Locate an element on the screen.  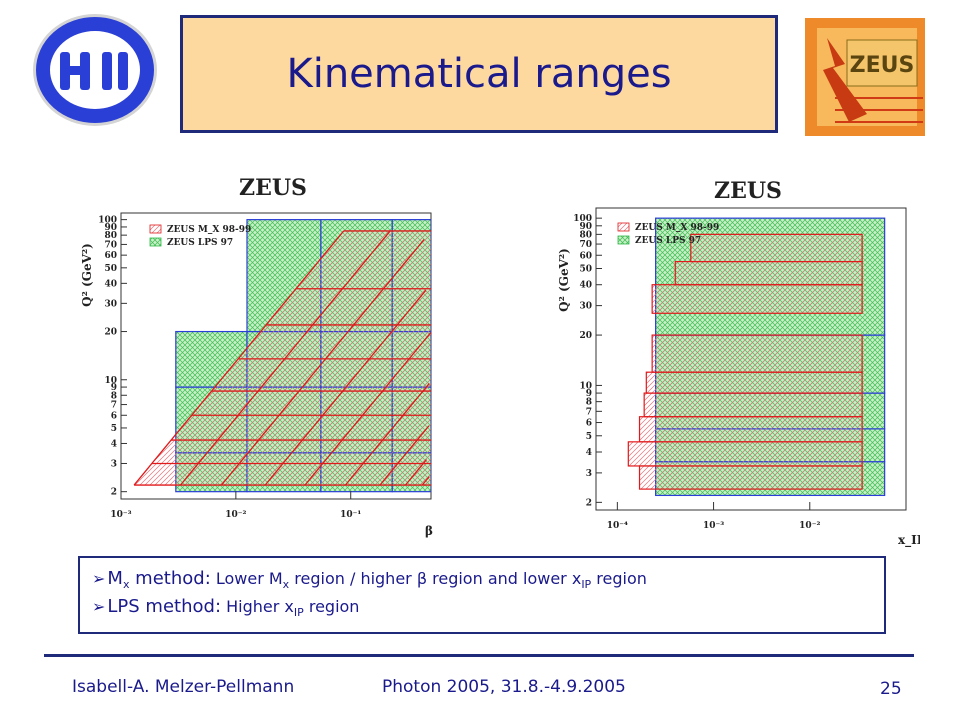
chart1-xlabel: β is located at coordinates (429, 531).